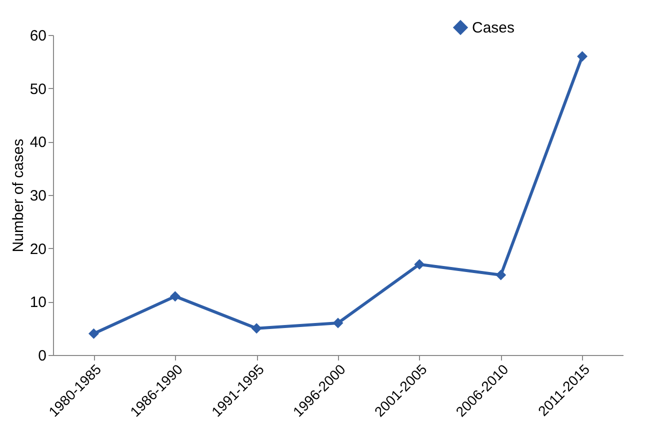  What do you see at coordinates (38, 303) in the screenshot?
I see `y-tick-label: 10` at bounding box center [38, 303].